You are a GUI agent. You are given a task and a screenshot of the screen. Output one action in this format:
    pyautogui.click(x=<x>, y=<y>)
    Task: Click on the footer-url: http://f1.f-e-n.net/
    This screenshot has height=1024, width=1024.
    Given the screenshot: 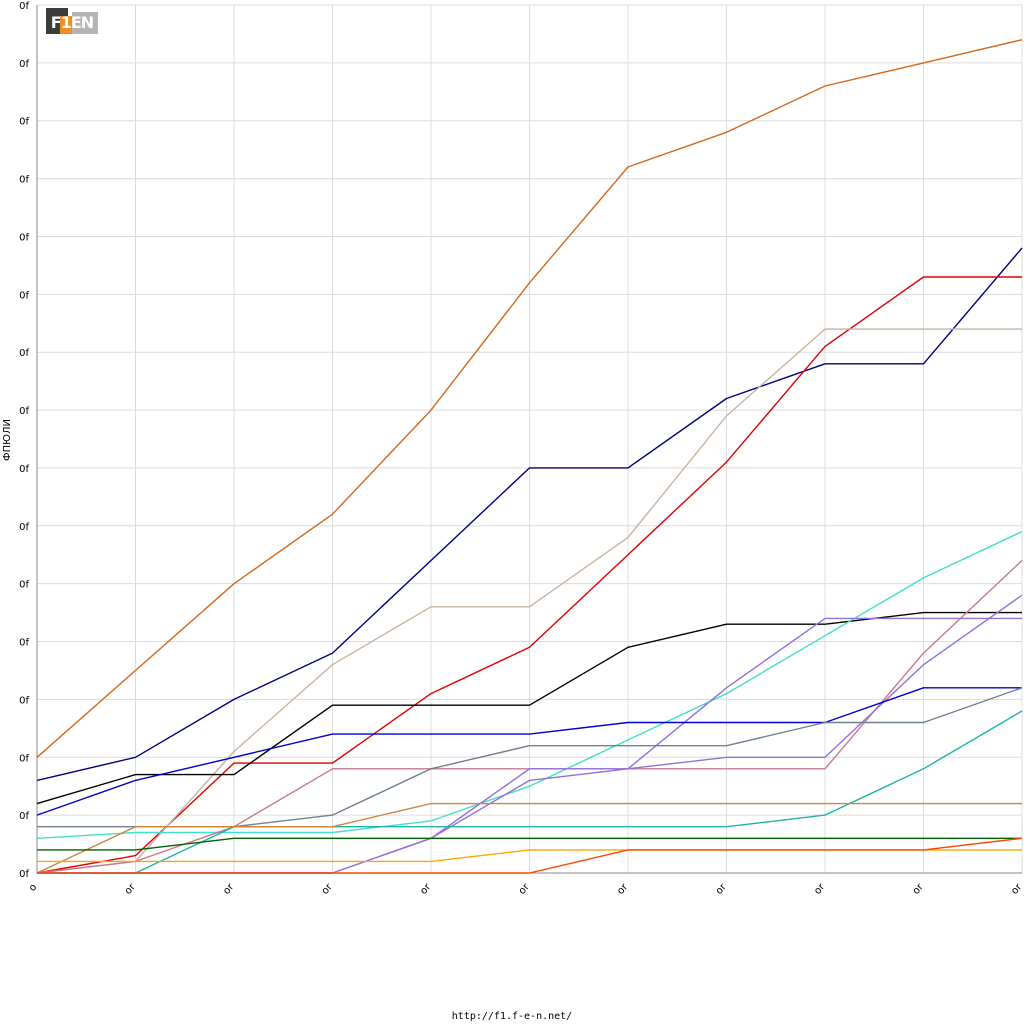 What is the action you would take?
    pyautogui.click(x=512, y=1016)
    